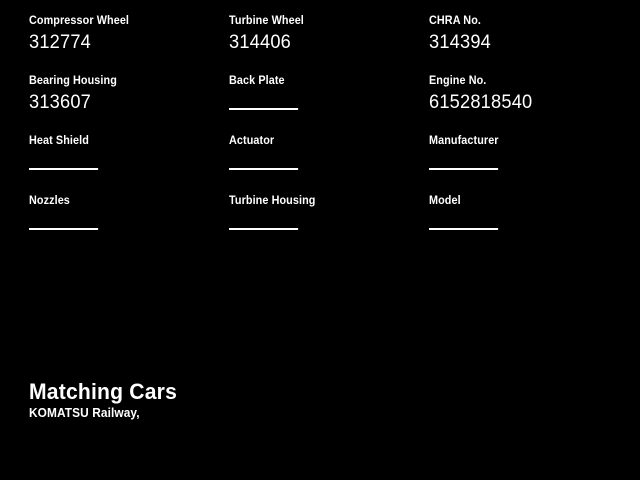  What do you see at coordinates (252, 141) in the screenshot?
I see `spec-label: Actuator` at bounding box center [252, 141].